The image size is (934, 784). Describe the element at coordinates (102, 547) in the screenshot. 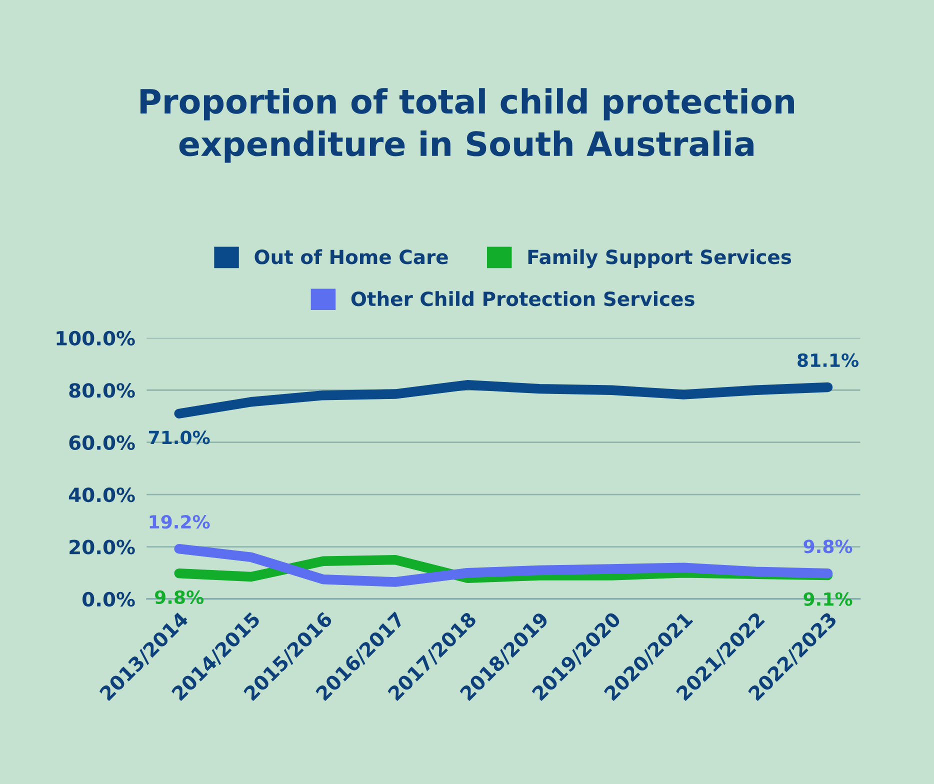

I see `y-tick-label: 20.0%` at that location.